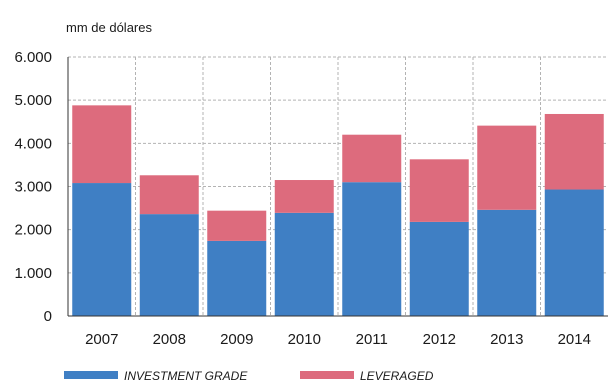  What do you see at coordinates (574, 339) in the screenshot?
I see `x-tick-label: 2014` at bounding box center [574, 339].